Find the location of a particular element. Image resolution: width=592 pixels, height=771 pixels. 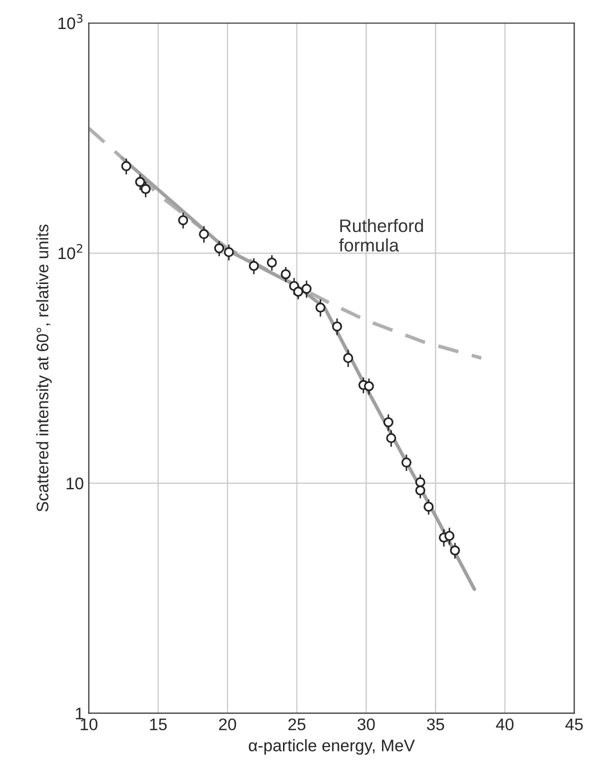

annotation: Rutherford formula is located at coordinates (381, 235).